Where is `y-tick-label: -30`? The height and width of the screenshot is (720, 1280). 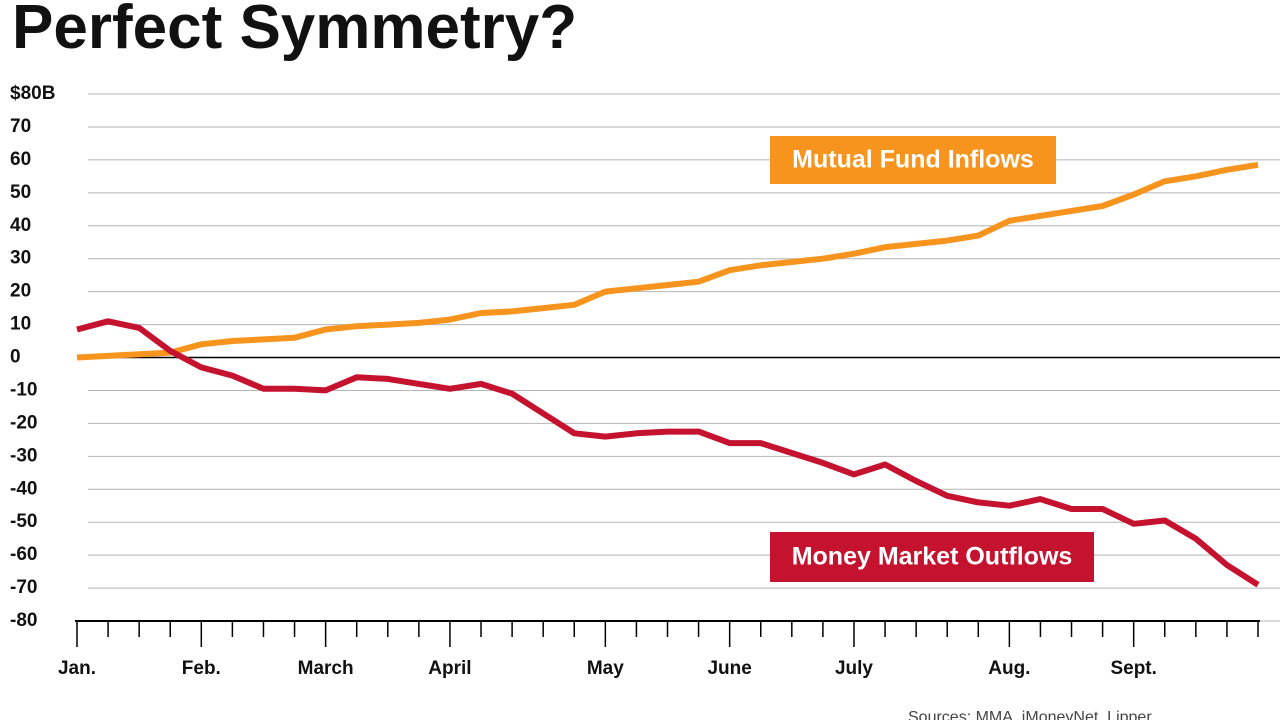 y-tick-label: -30 is located at coordinates (23, 455).